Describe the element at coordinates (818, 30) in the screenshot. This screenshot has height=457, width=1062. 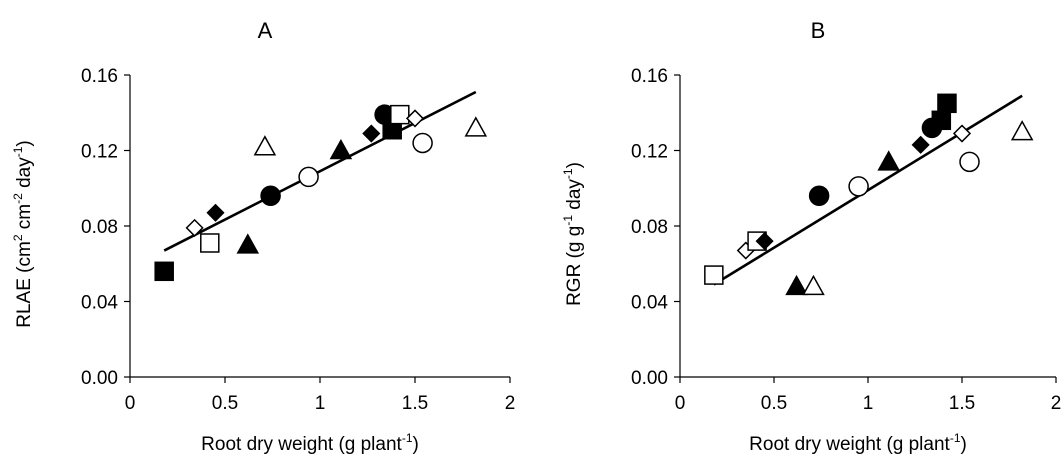
I see `chart-title: B` at that location.